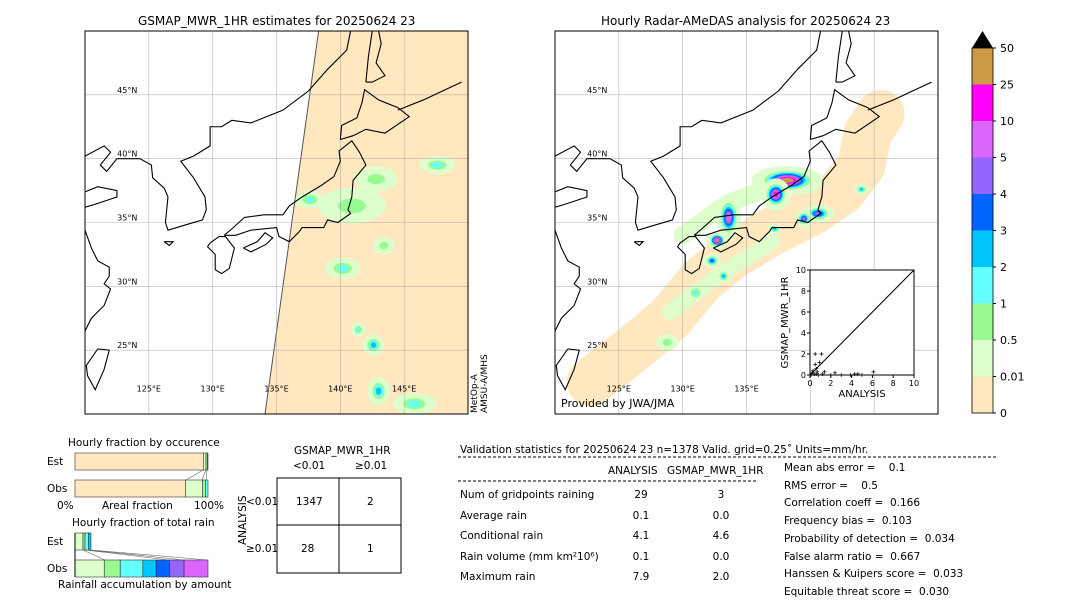  Describe the element at coordinates (809, 383) in the screenshot. I see `x-tick-label: 0` at that location.